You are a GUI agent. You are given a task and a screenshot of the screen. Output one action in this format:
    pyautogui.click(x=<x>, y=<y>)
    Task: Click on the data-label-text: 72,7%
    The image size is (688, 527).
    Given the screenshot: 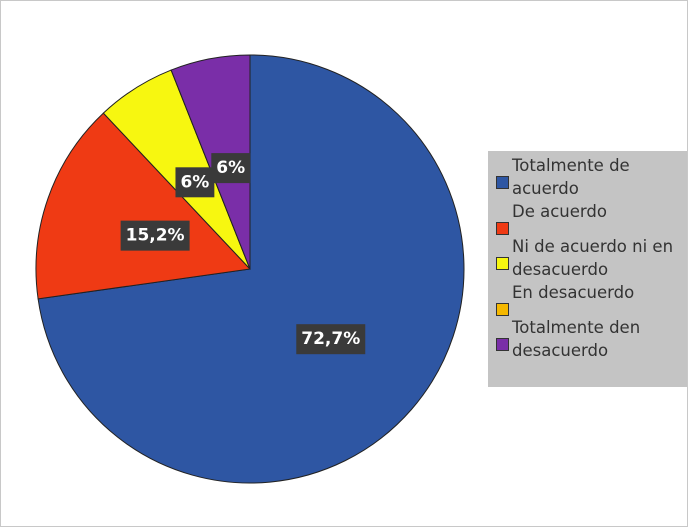 What is the action you would take?
    pyautogui.click(x=330, y=339)
    